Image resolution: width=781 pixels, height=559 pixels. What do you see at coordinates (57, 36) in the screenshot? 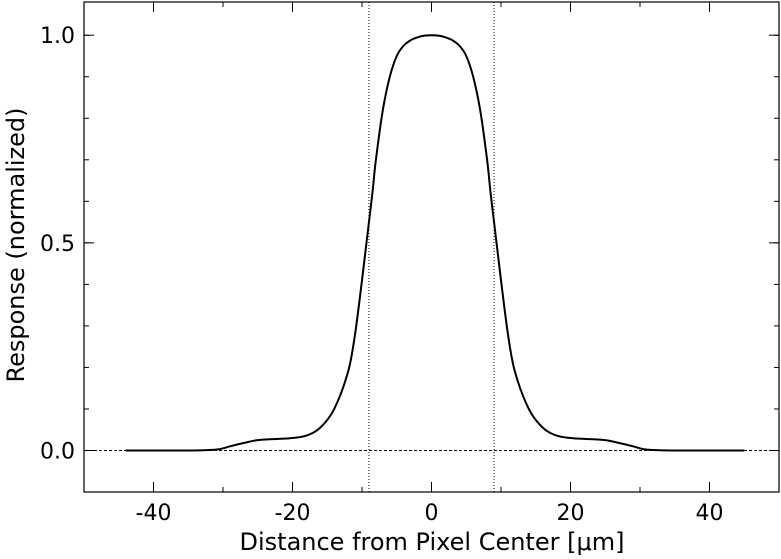
I see `y-tick-label: 1.0` at bounding box center [57, 36].